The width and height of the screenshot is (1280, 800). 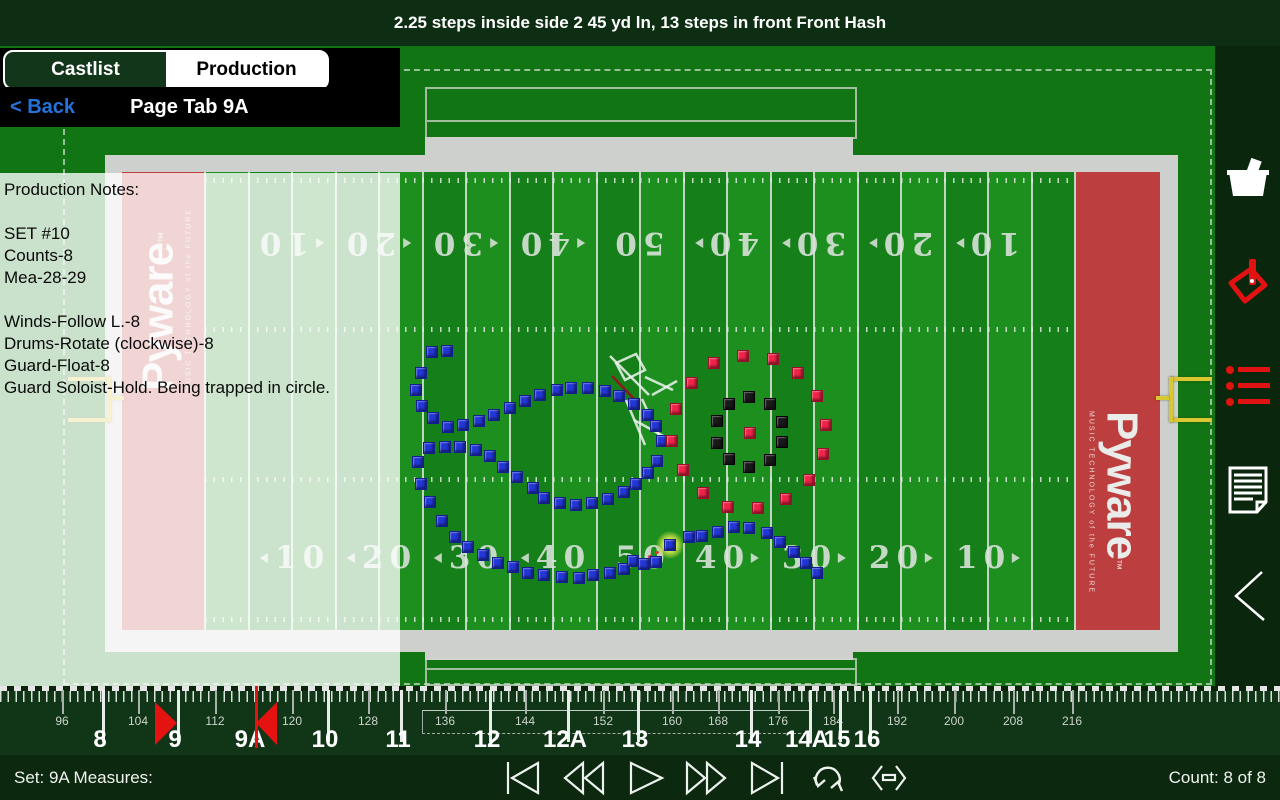 I want to click on play-button, so click(x=645, y=778).